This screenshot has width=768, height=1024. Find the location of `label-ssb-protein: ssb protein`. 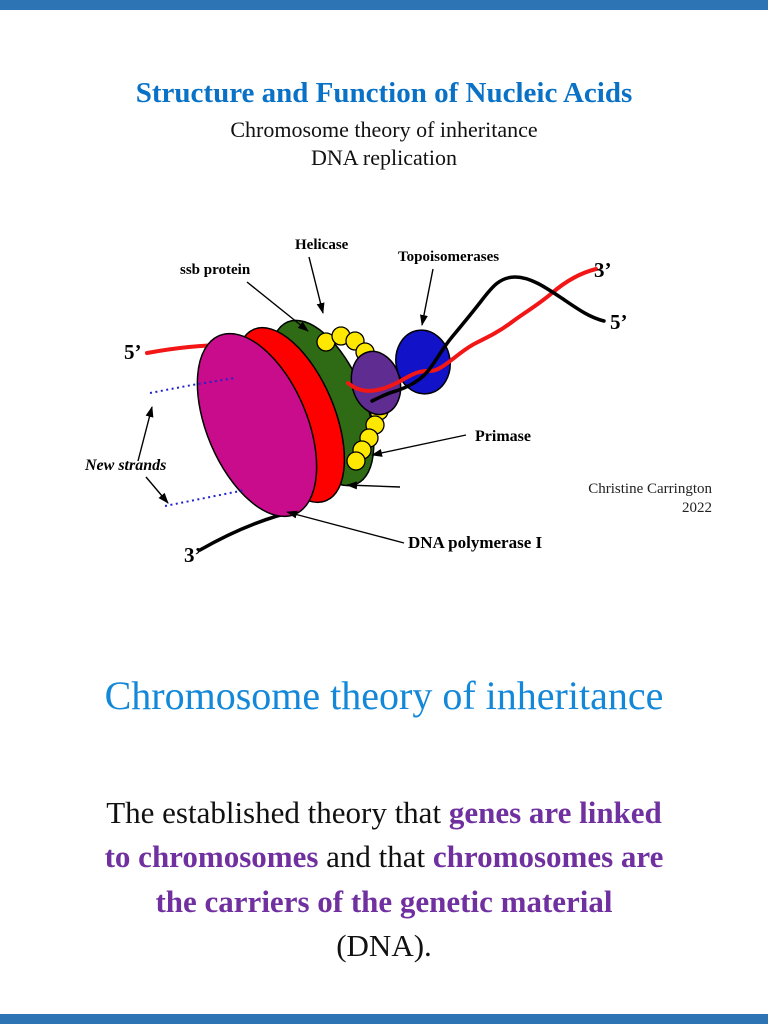

label-ssb-protein: ssb protein is located at coordinates (215, 270).